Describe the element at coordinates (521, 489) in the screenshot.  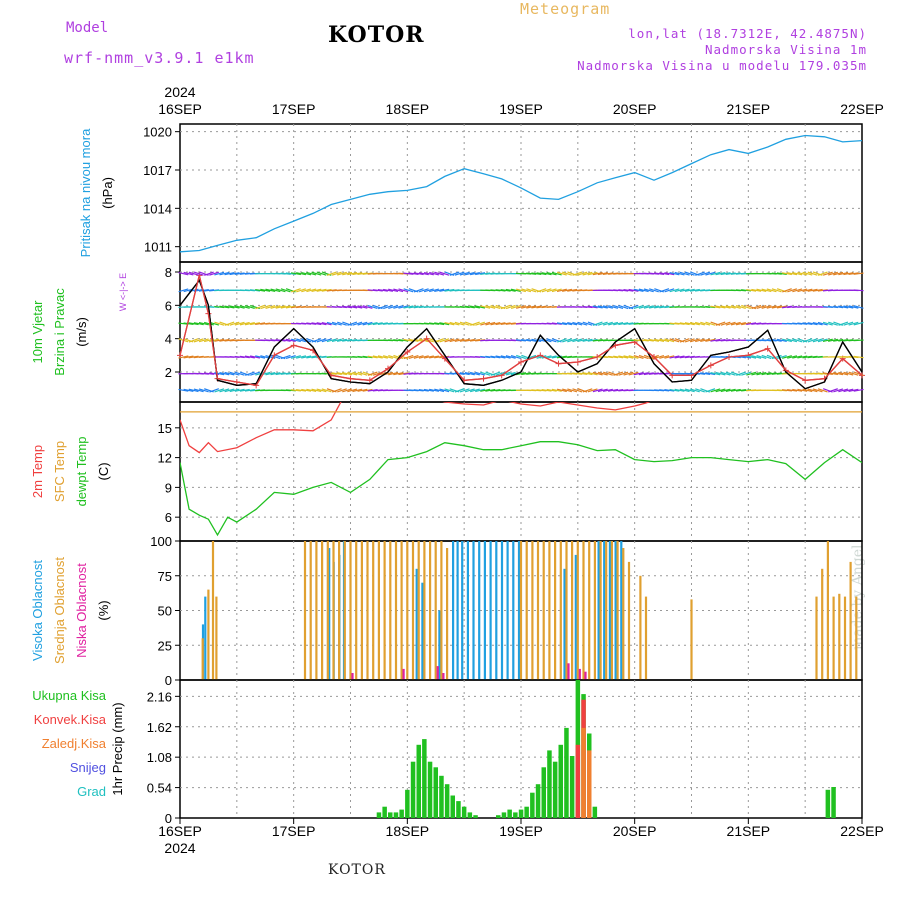
I see `series-line-temperature` at that location.